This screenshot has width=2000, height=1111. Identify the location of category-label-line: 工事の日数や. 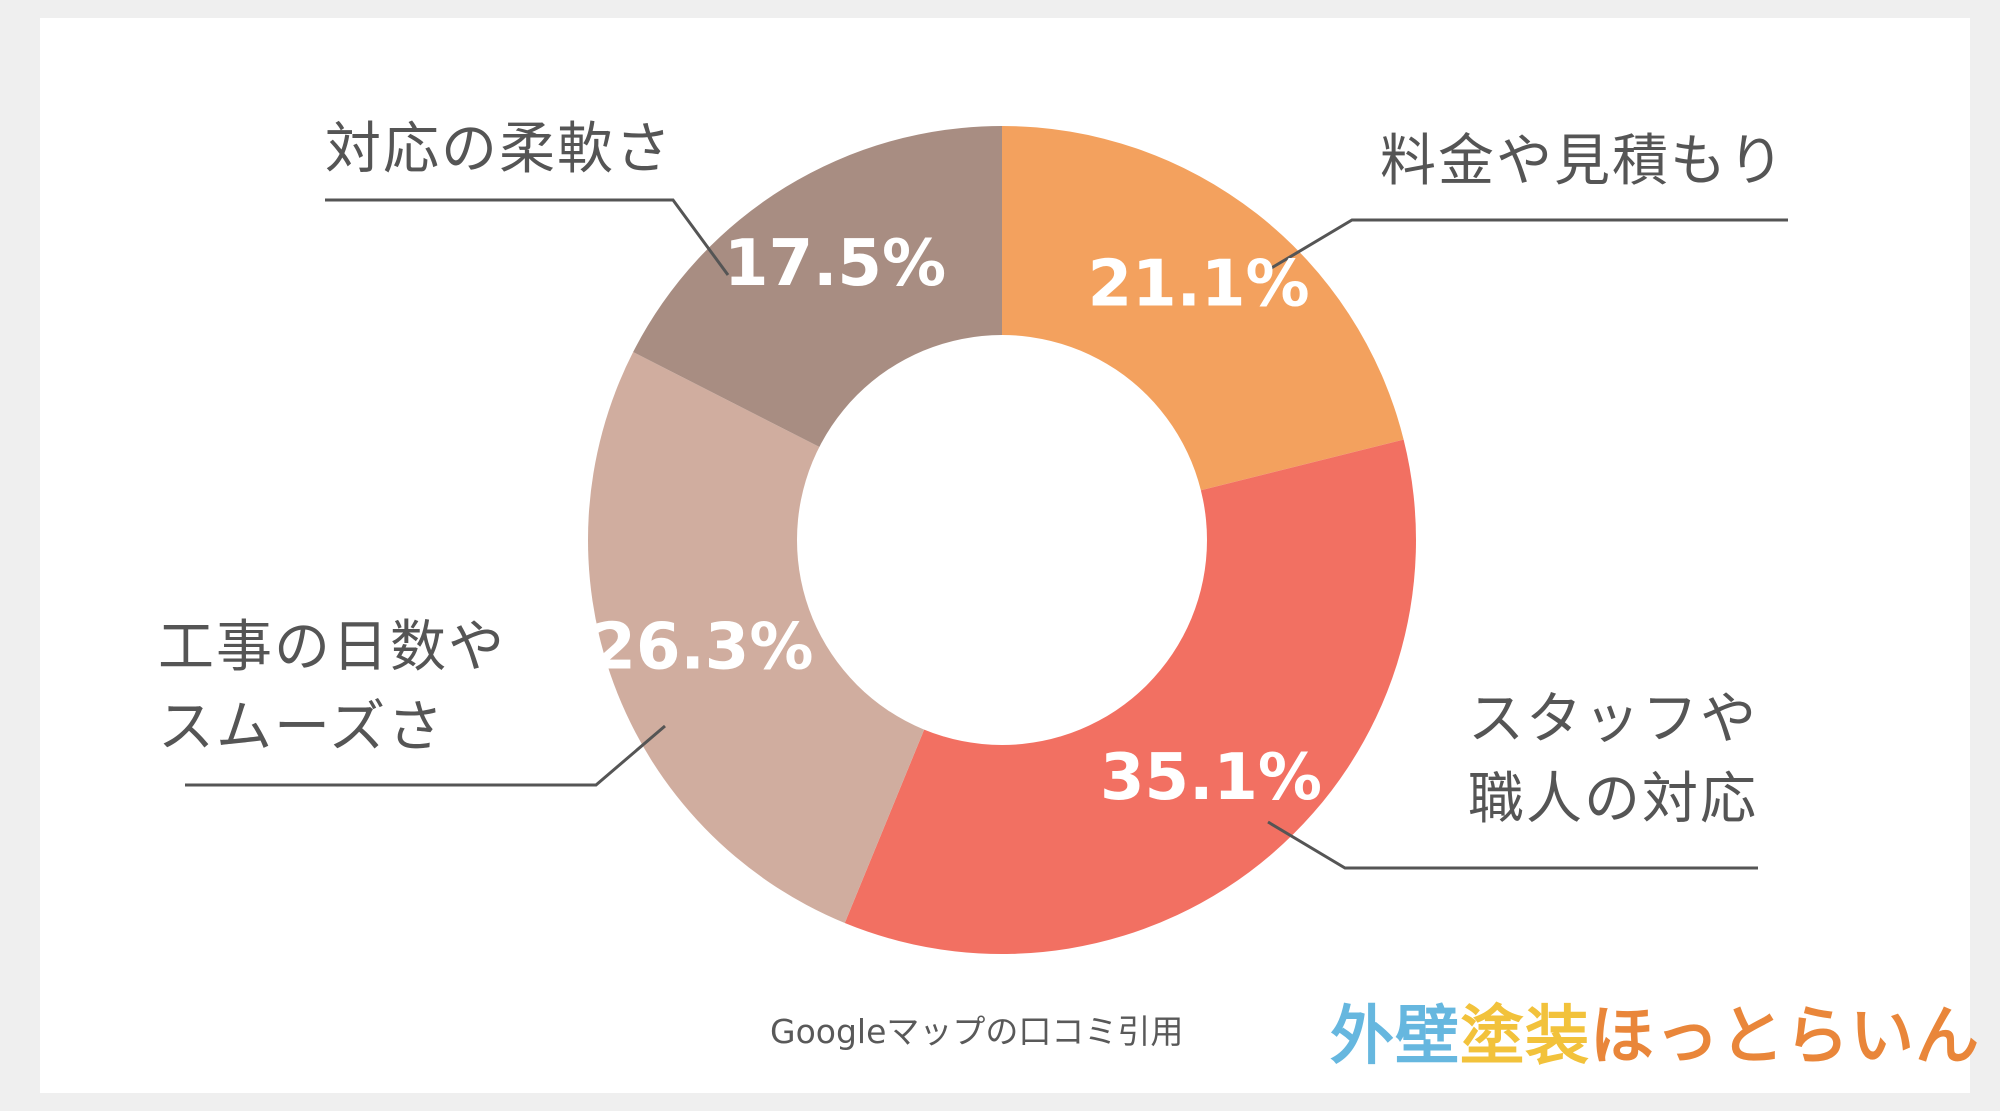
(332, 647).